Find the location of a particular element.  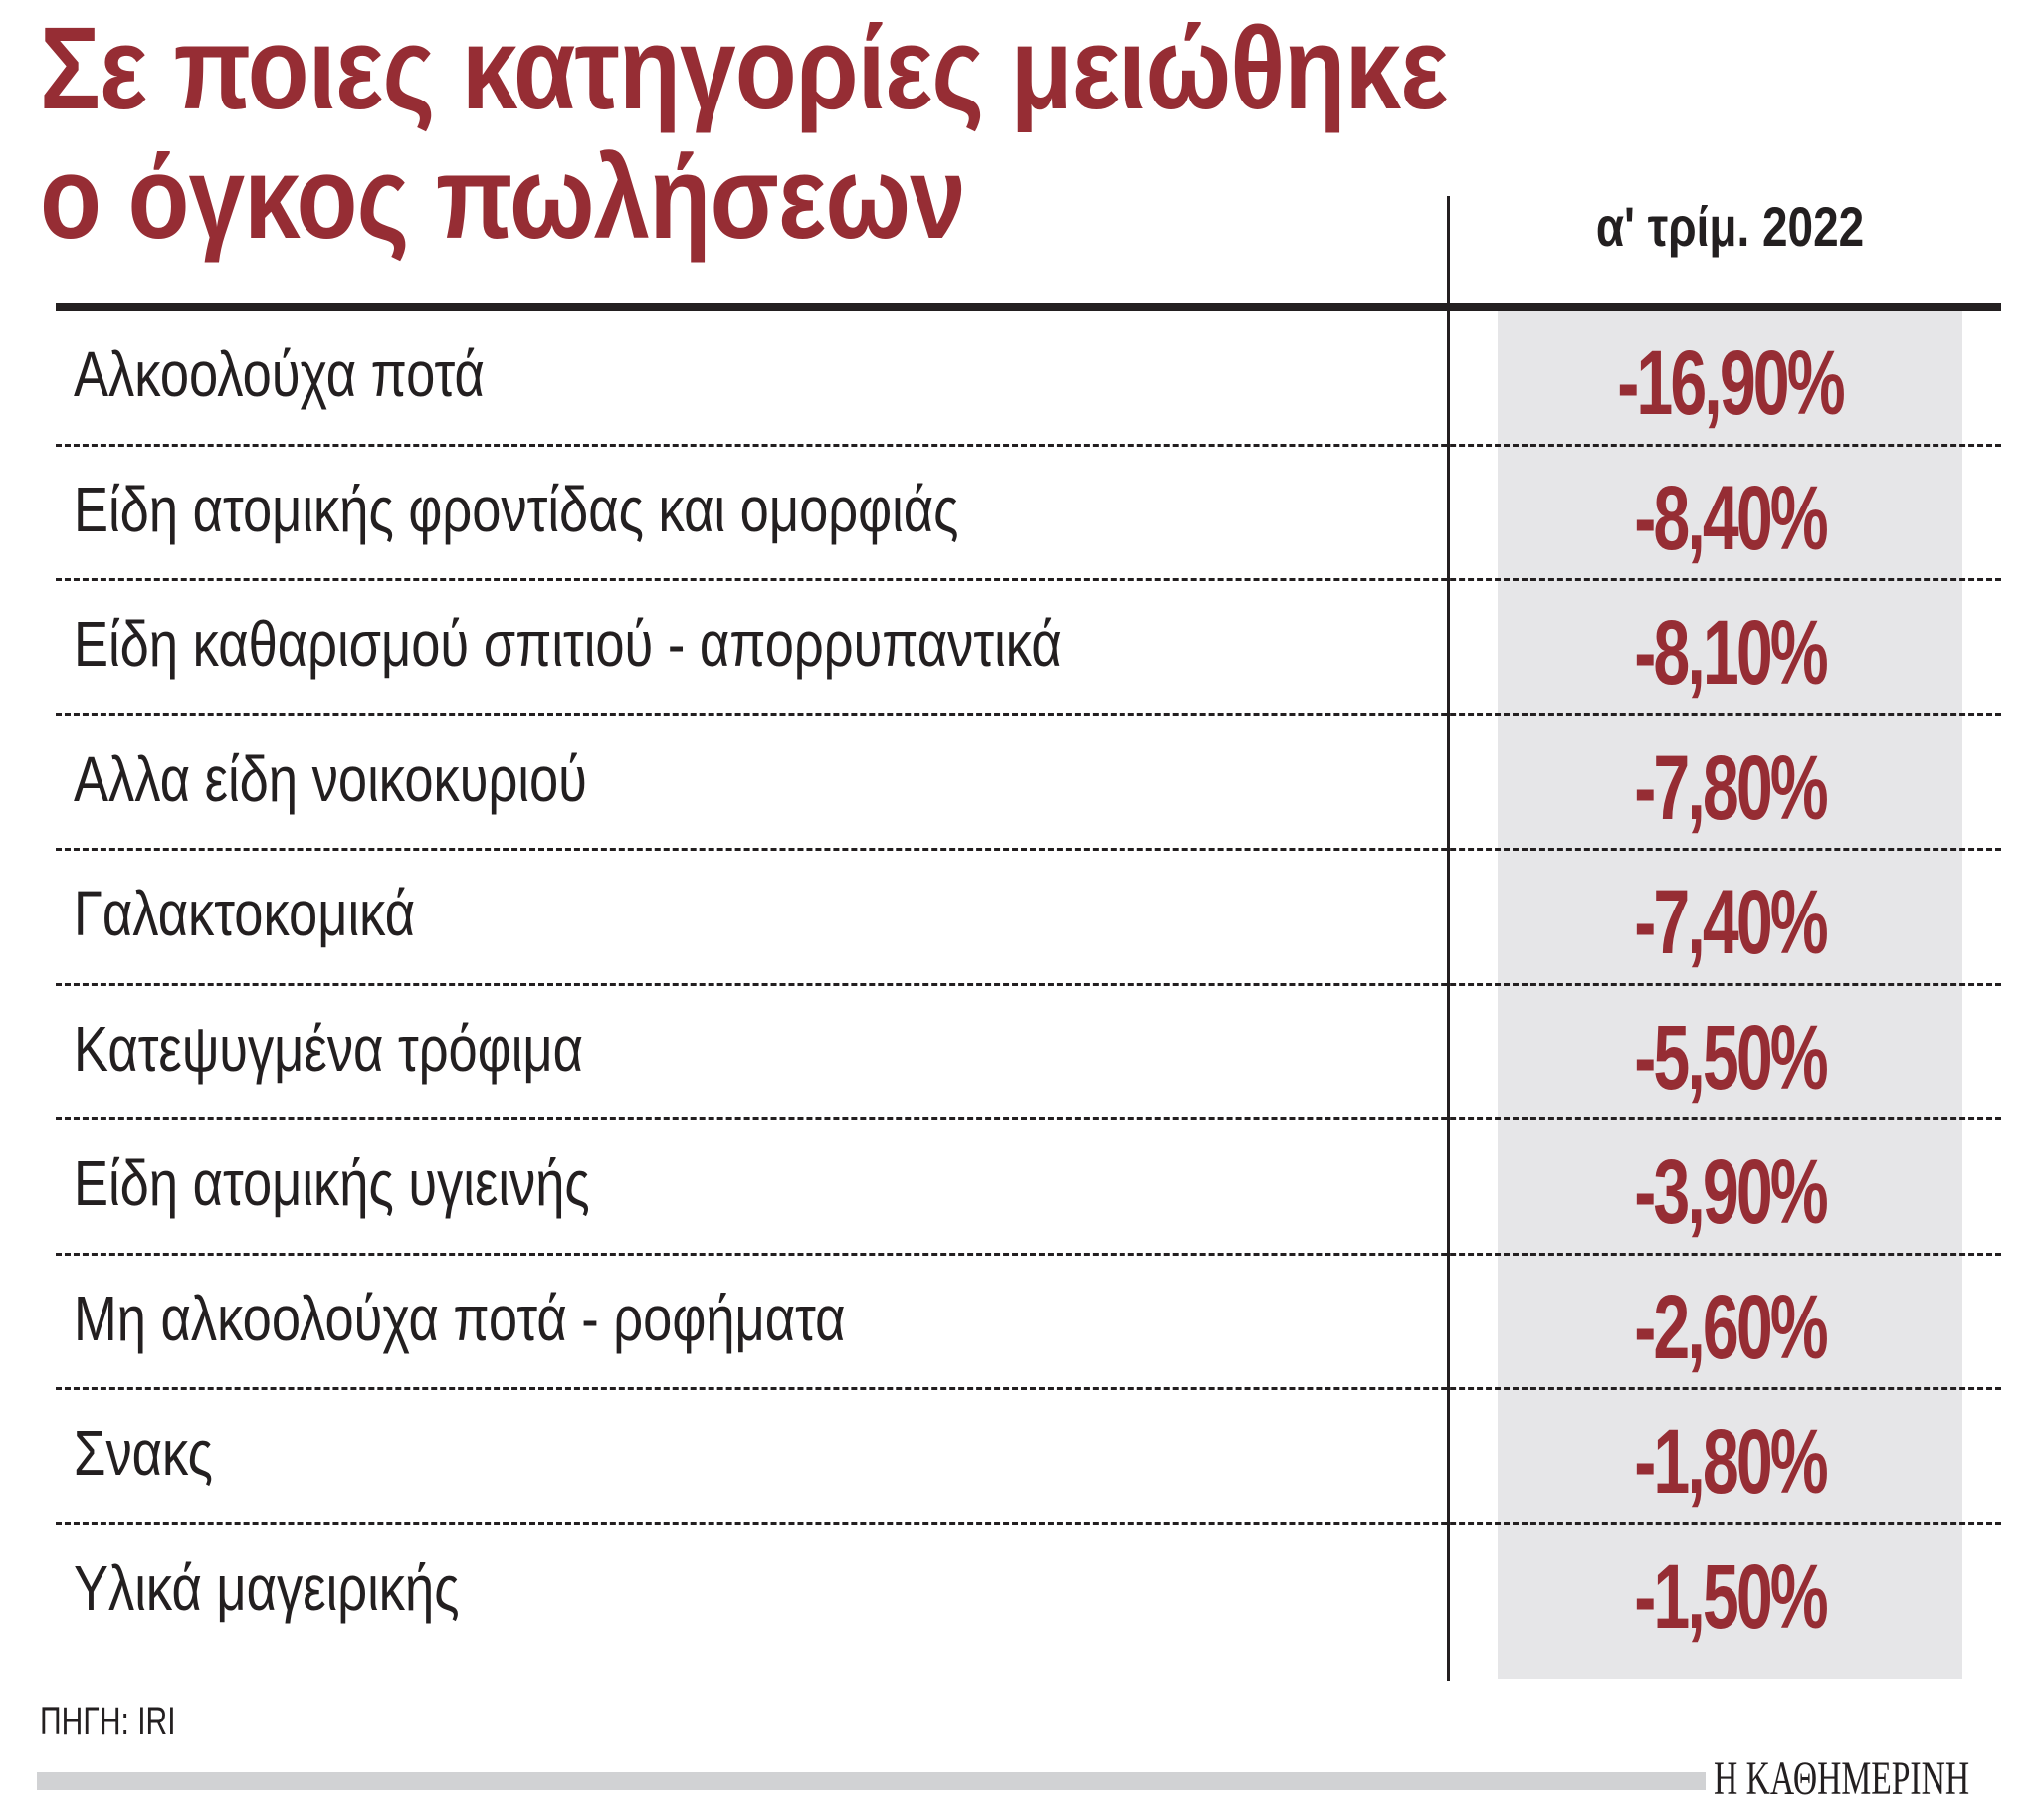

row-label: Μη αλκοολούχα ποτά - ροφήματα is located at coordinates (460, 1318).